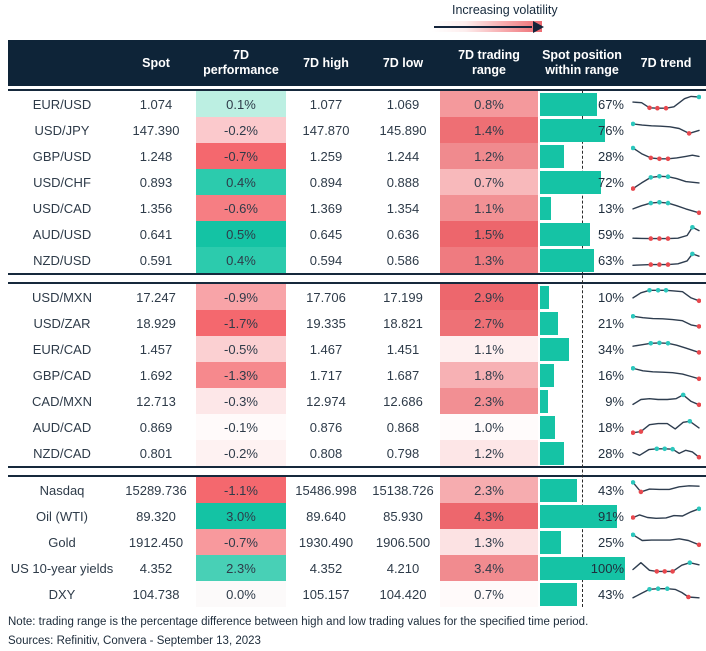 This screenshot has height=651, width=706. I want to click on column-header-spot-position: Spot position within range, so click(582, 62).